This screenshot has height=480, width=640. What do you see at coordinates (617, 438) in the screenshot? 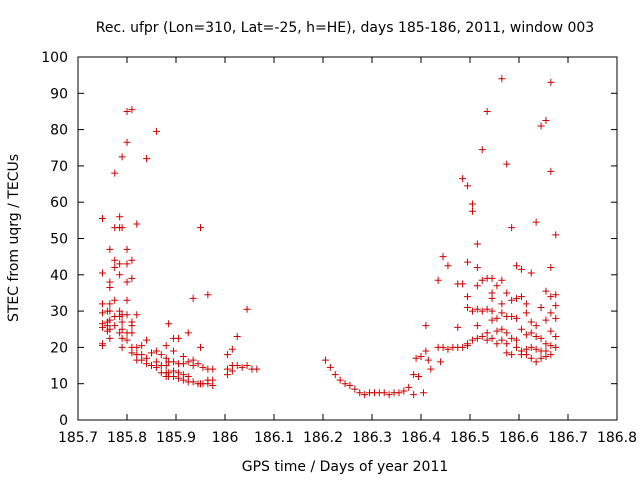
I see `x-tick-label: 186.8` at bounding box center [617, 438].